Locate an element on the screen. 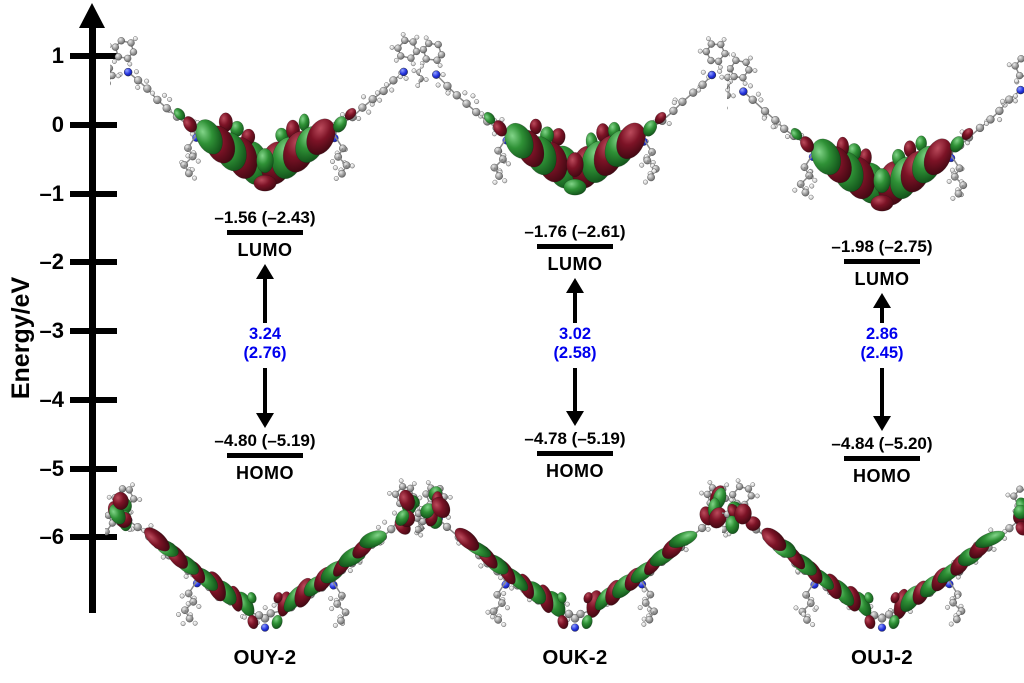  gap-value-paren: (2.58) is located at coordinates (575, 353).